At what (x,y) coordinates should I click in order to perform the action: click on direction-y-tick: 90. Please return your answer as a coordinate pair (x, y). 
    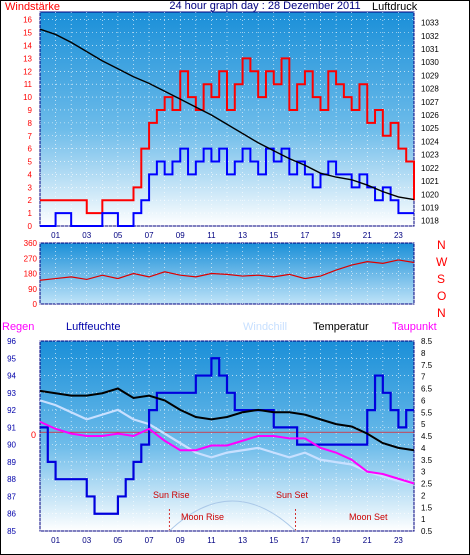
    Looking at the image, I should click on (32, 289).